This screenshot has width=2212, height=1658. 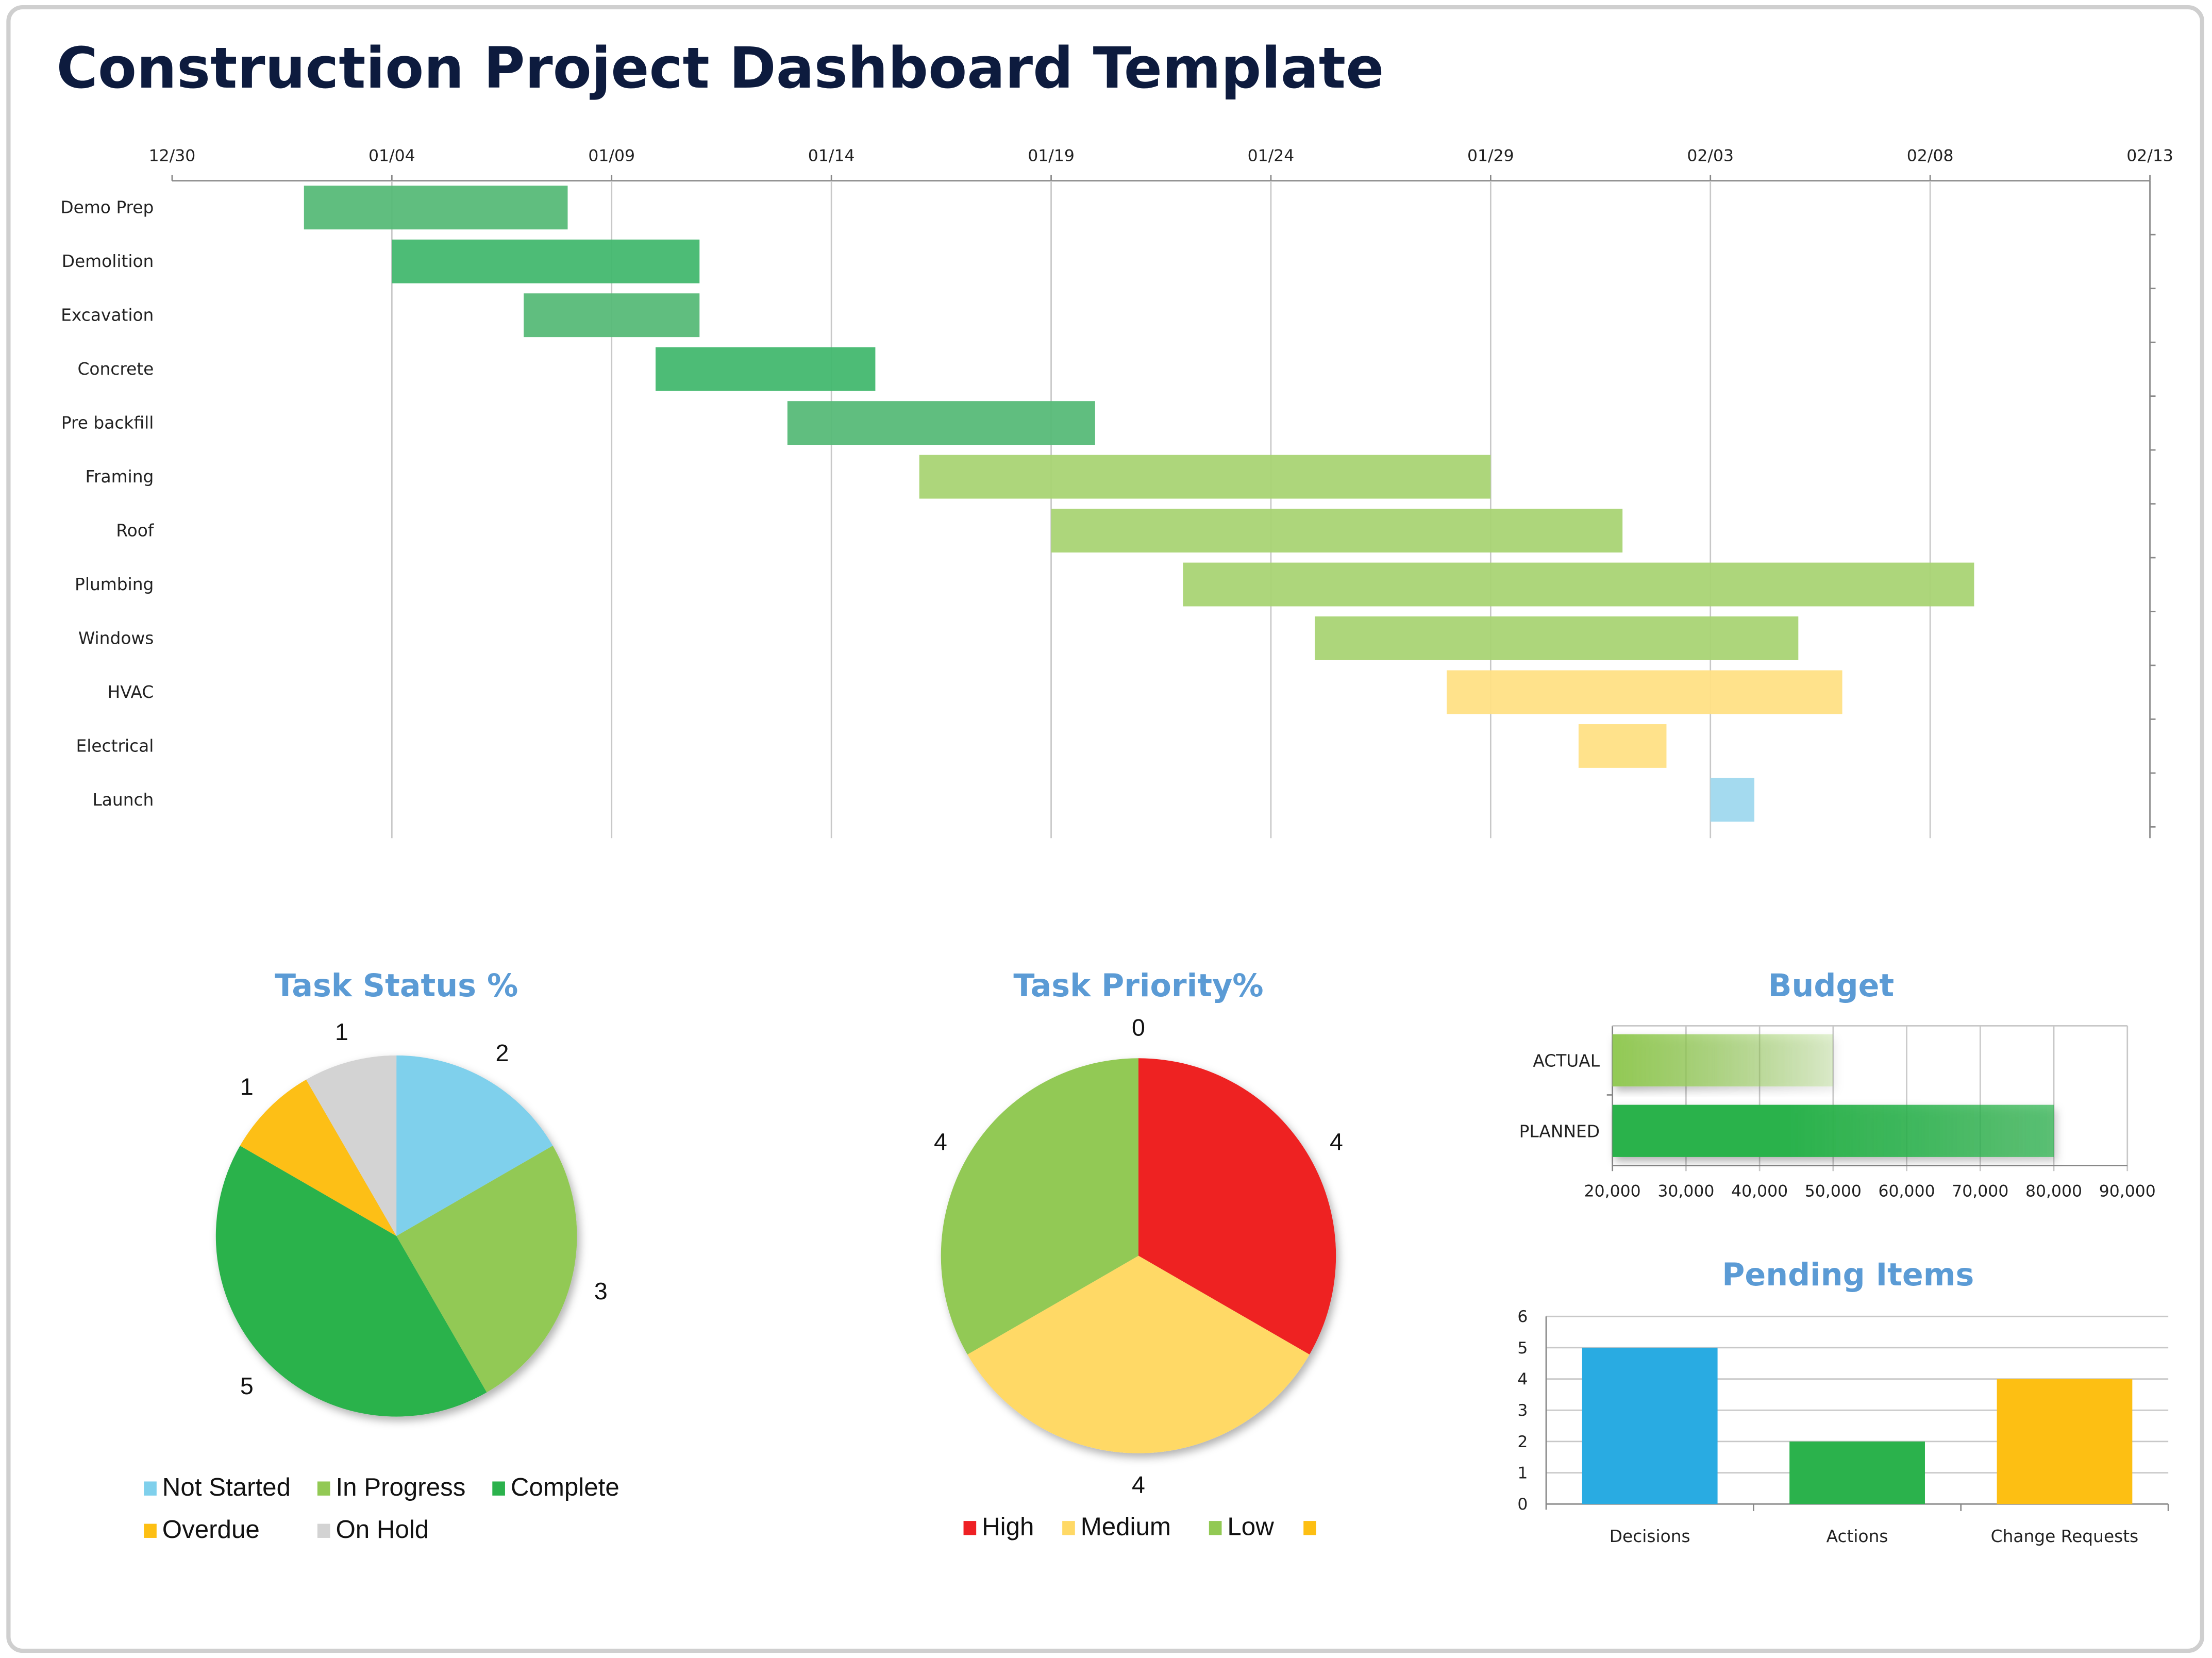 What do you see at coordinates (1522, 1349) in the screenshot?
I see `y-tick-label: 5` at bounding box center [1522, 1349].